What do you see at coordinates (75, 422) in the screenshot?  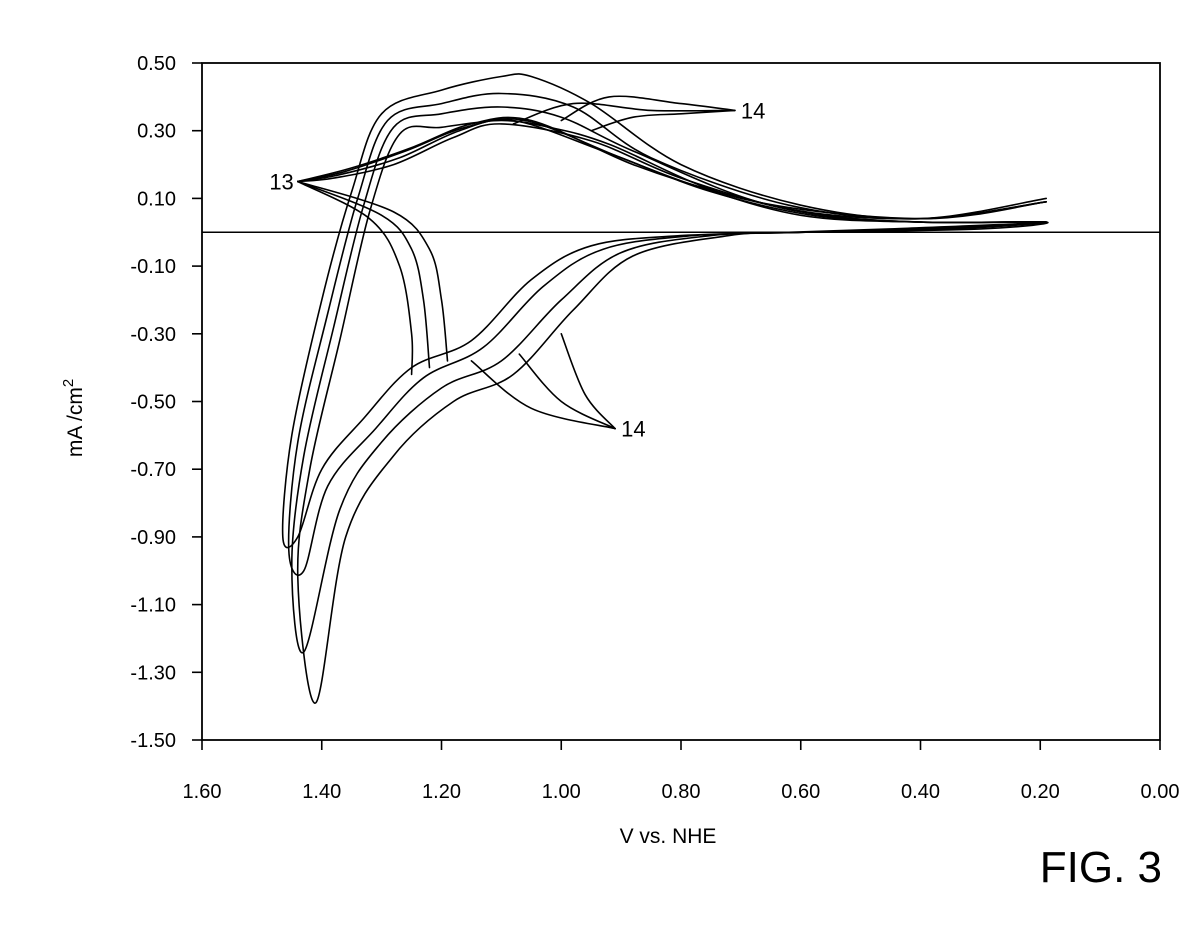 I see `y-axis-title-text: mA /cm` at bounding box center [75, 422].